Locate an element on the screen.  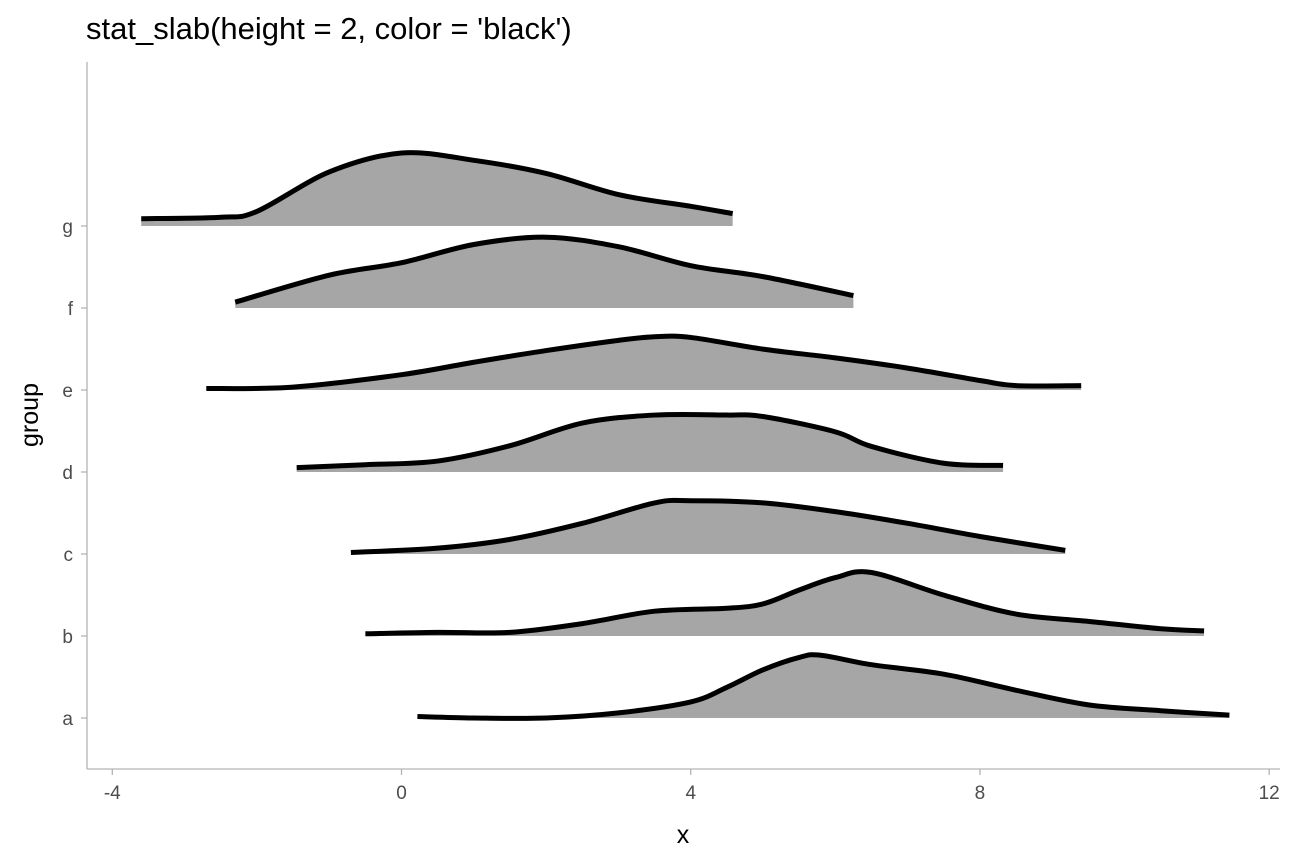
slab-g is located at coordinates (437, 188).